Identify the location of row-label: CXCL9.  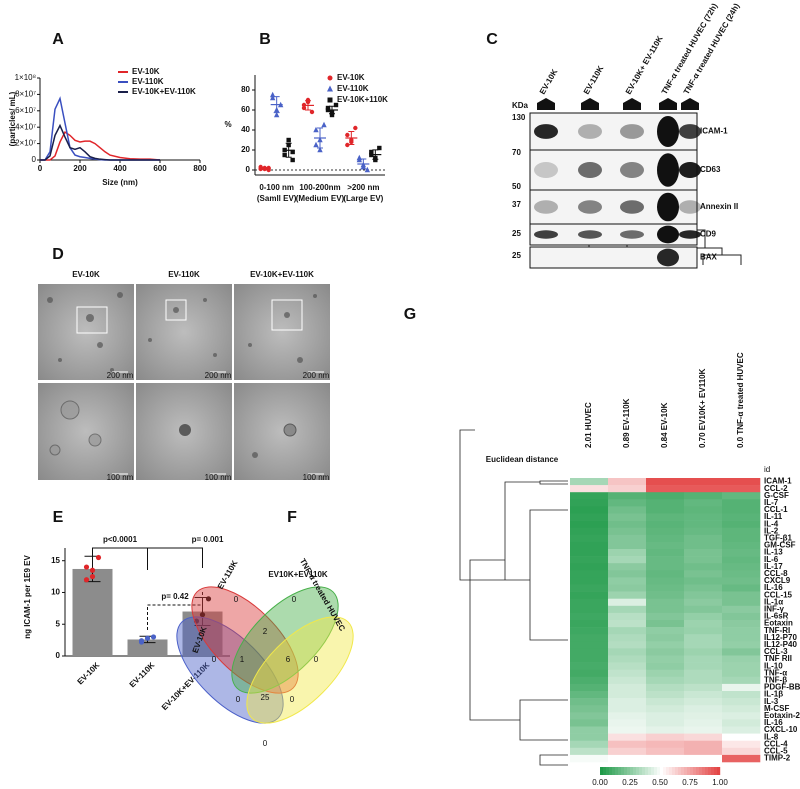
(777, 580).